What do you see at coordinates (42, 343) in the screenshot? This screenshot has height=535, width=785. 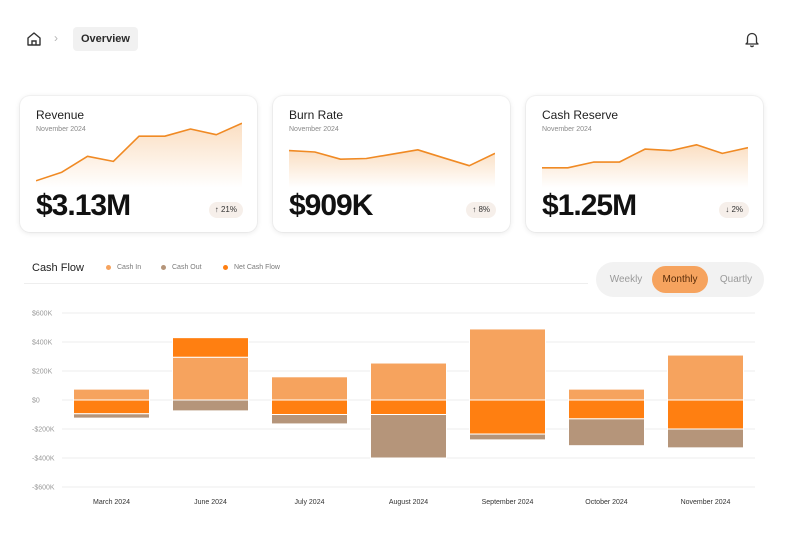 I see `y-tick-label: $400K` at bounding box center [42, 343].